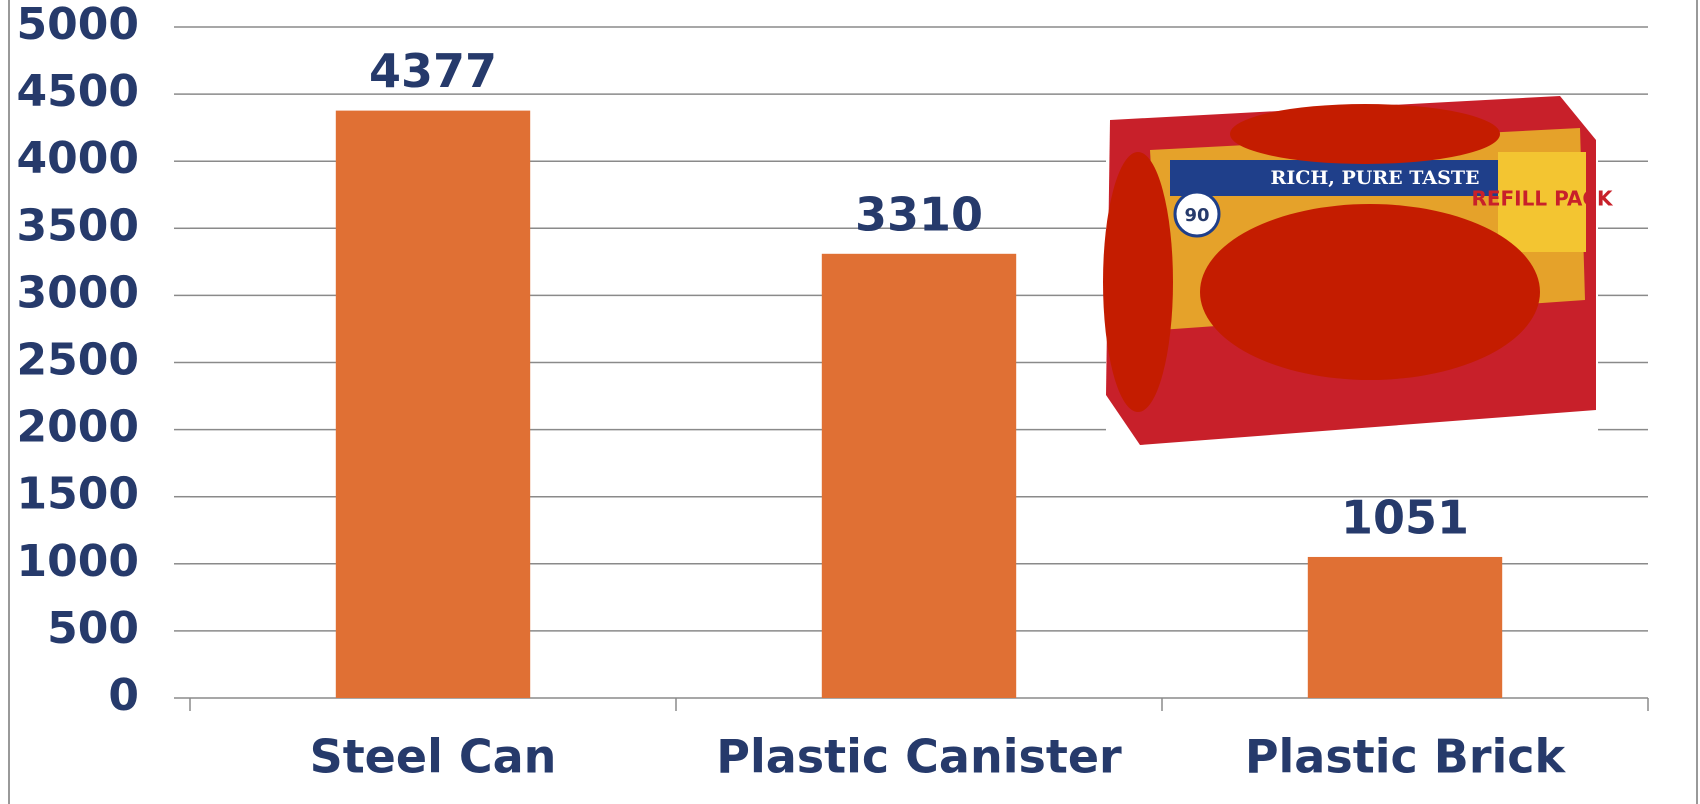 The image size is (1700, 804). What do you see at coordinates (93, 628) in the screenshot?
I see `y-tick-label: 500` at bounding box center [93, 628].